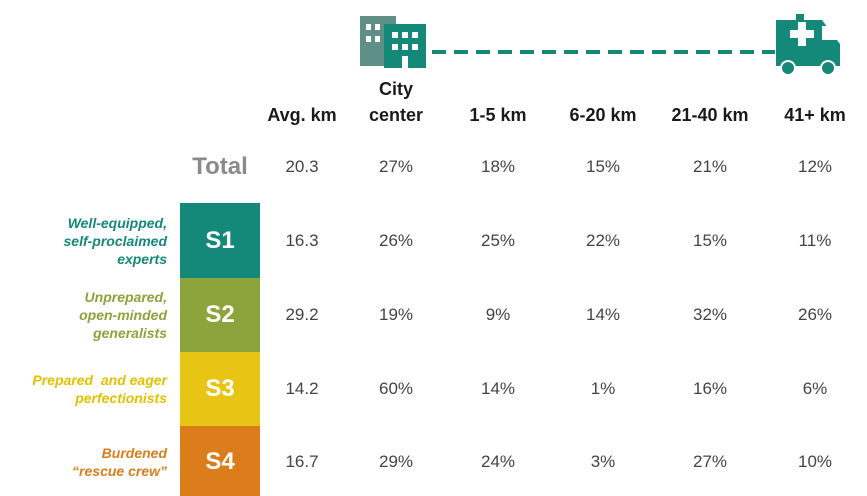 The height and width of the screenshot is (496, 867). What do you see at coordinates (603, 240) in the screenshot?
I see `cell: 22%` at bounding box center [603, 240].